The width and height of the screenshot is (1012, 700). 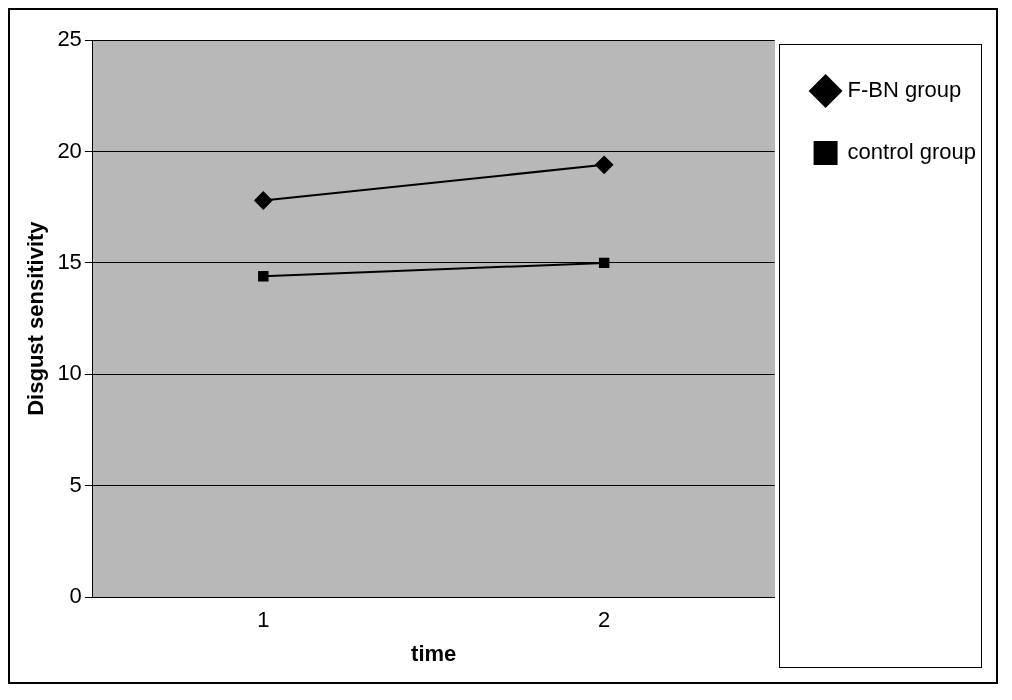 What do you see at coordinates (904, 90) in the screenshot?
I see `legend-label: F-BN group` at bounding box center [904, 90].